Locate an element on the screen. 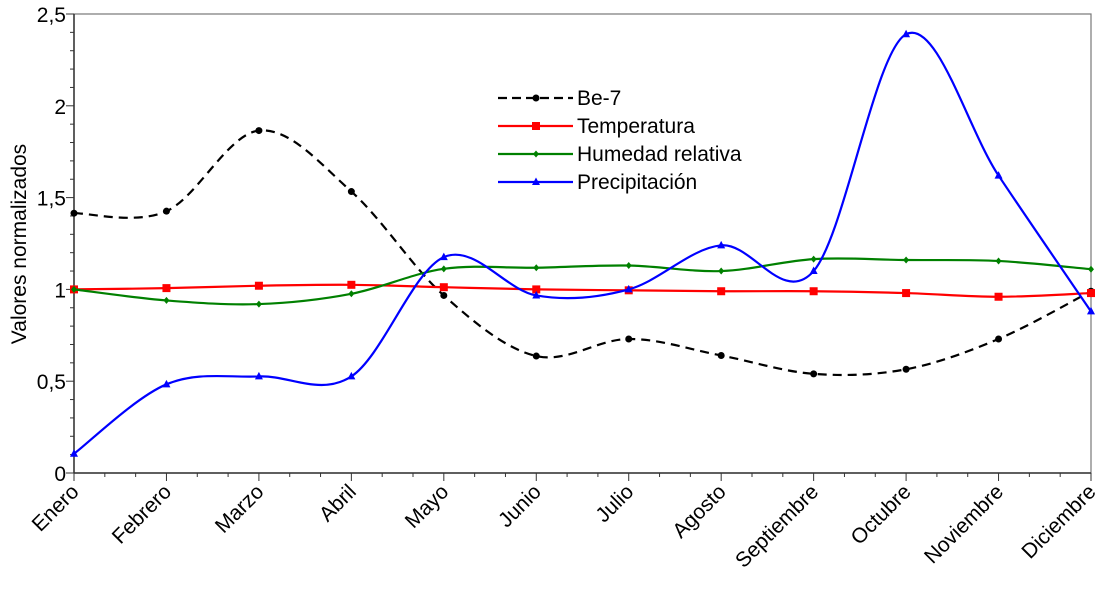 This screenshot has height=600, width=1104. y-tick-label: 2,5 is located at coordinates (51, 15).